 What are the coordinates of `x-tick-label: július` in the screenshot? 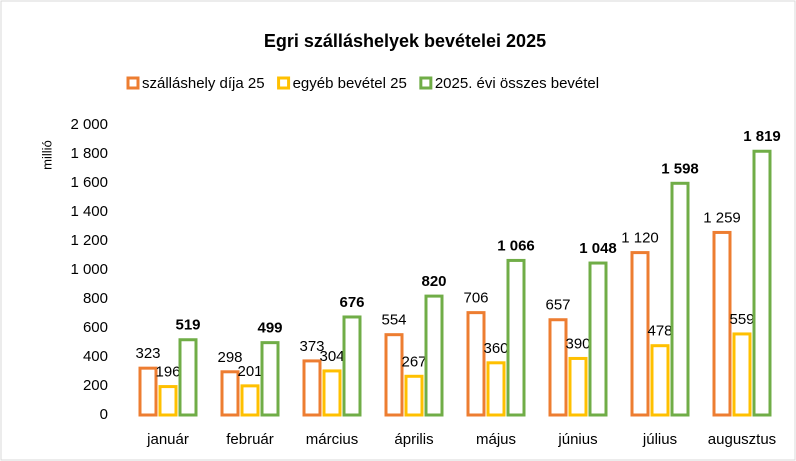 It's located at (659, 439).